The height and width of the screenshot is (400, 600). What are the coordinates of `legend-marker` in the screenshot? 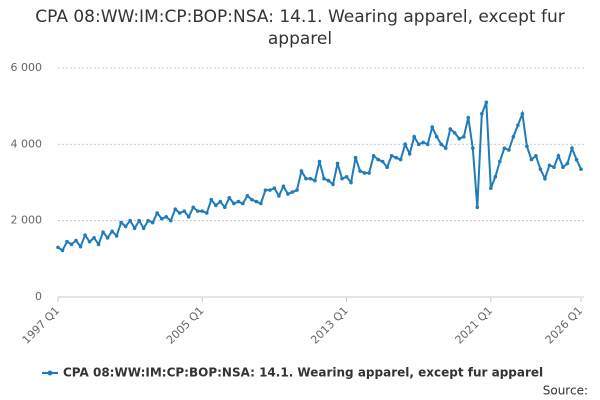 It's located at (50, 373).